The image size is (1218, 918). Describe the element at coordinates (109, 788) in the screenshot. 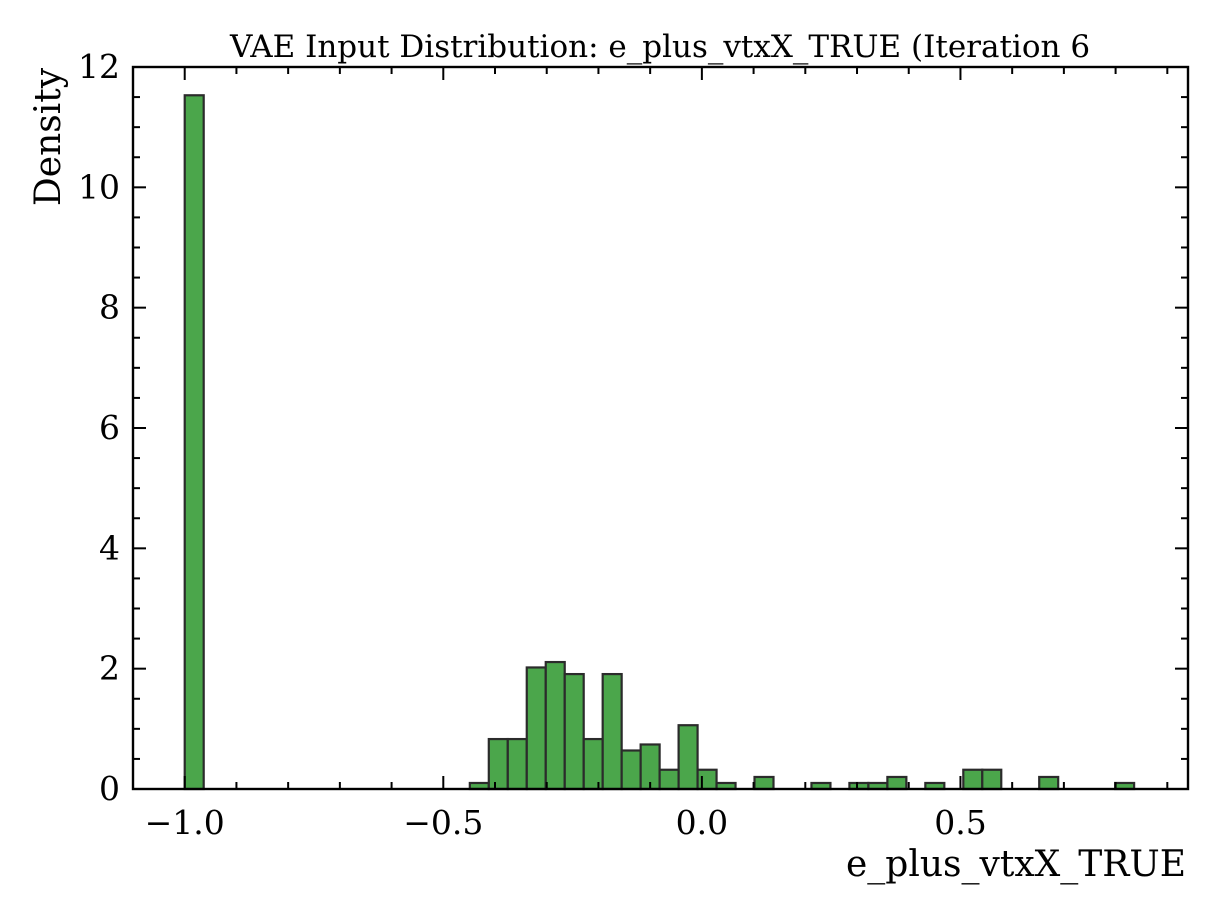

I see `y-tick-label: 0` at that location.